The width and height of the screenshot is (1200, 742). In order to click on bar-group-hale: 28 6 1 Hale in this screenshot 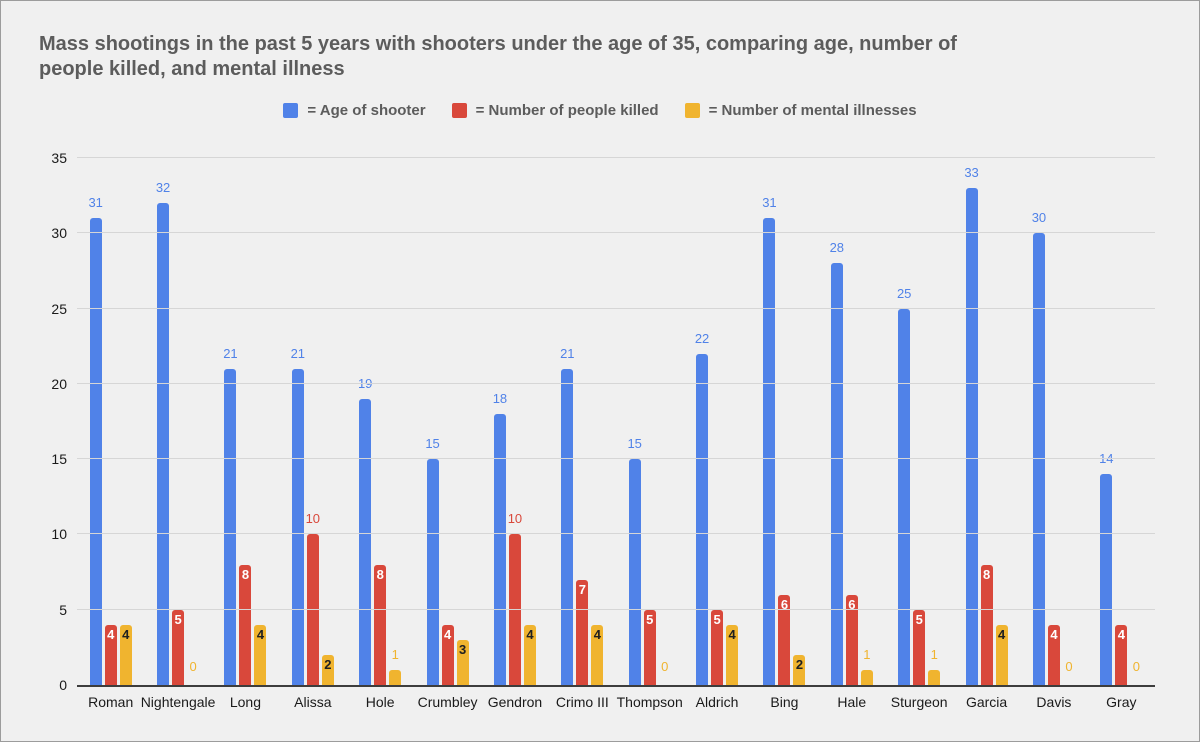, I will do `click(851, 434)`.